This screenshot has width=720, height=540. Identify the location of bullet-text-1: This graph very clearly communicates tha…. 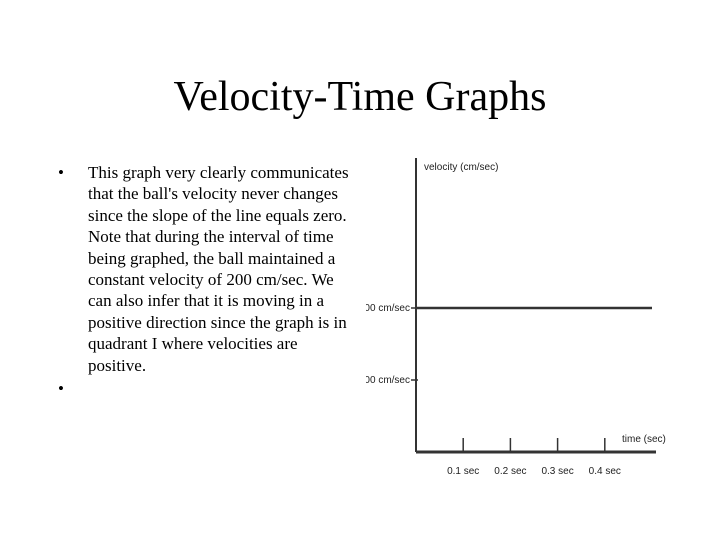
(218, 269).